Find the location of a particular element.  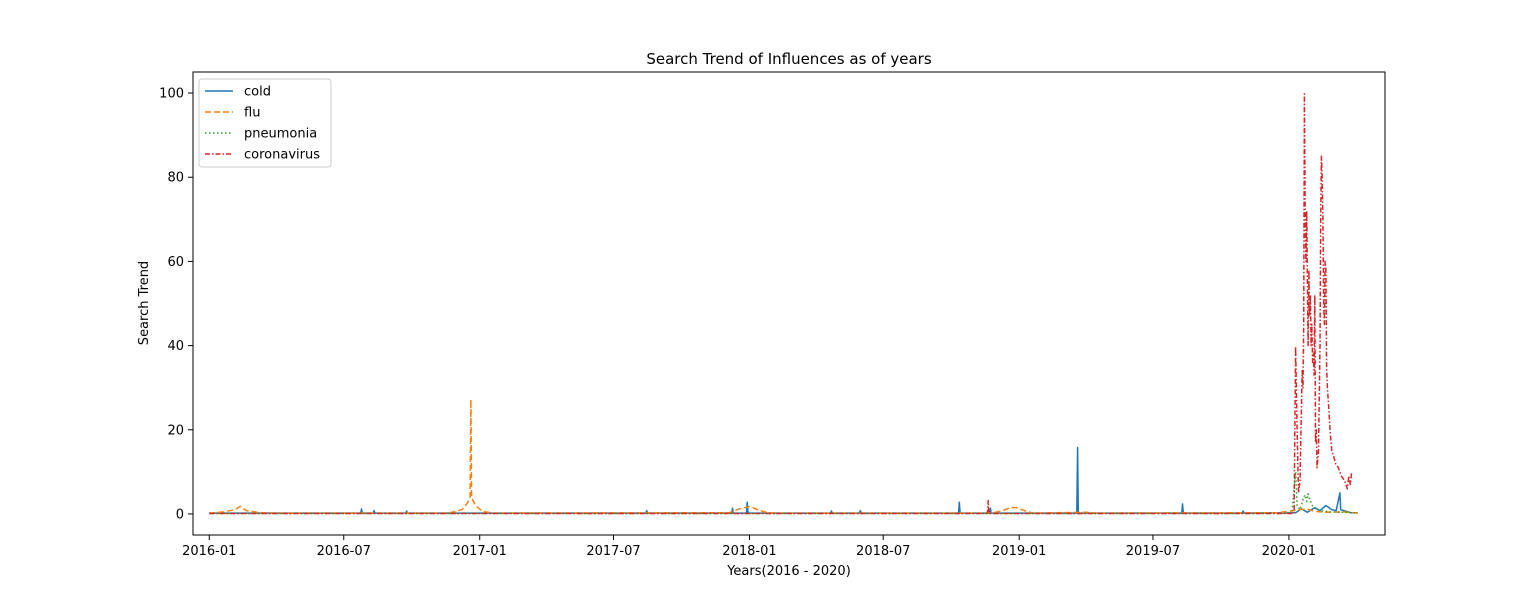

y-tick-label: 40 is located at coordinates (175, 346).